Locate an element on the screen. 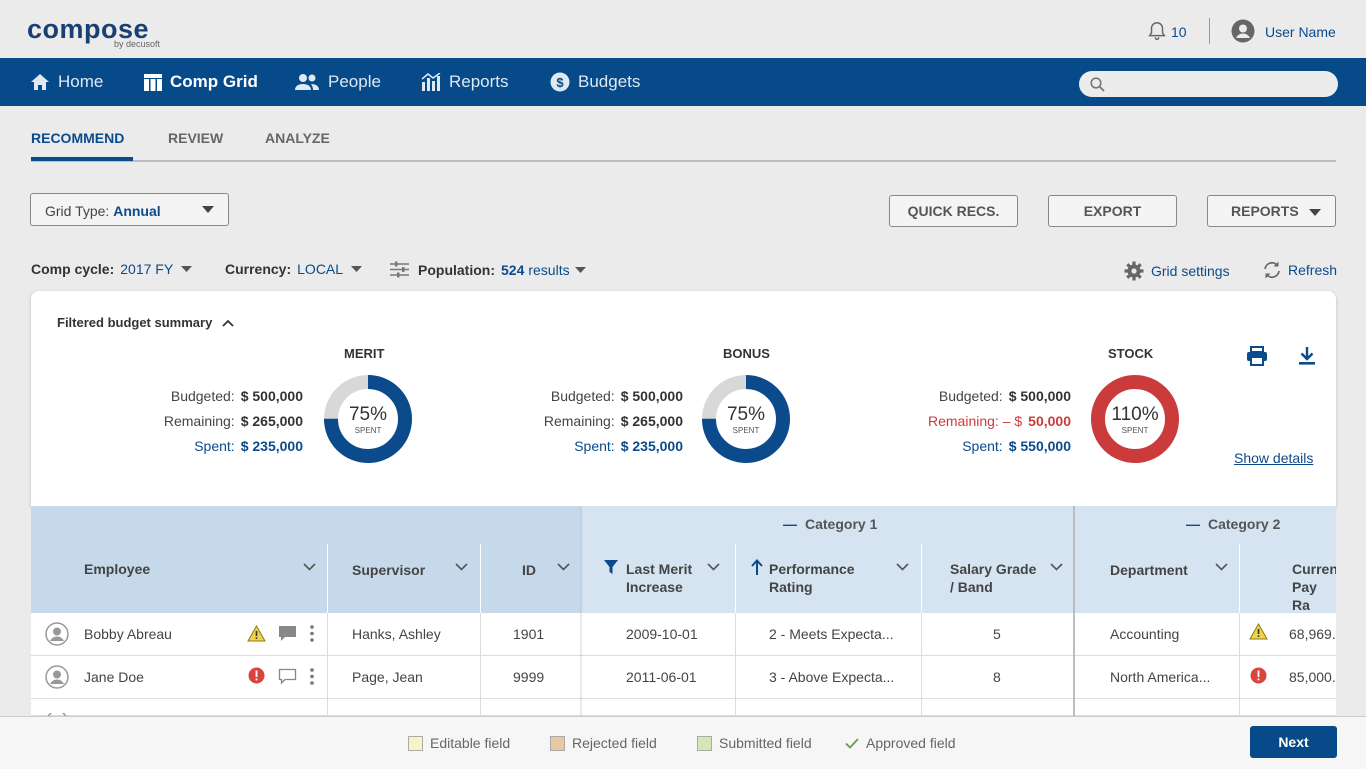  merit-spent: Spent: $ 235,000 is located at coordinates (248, 446).